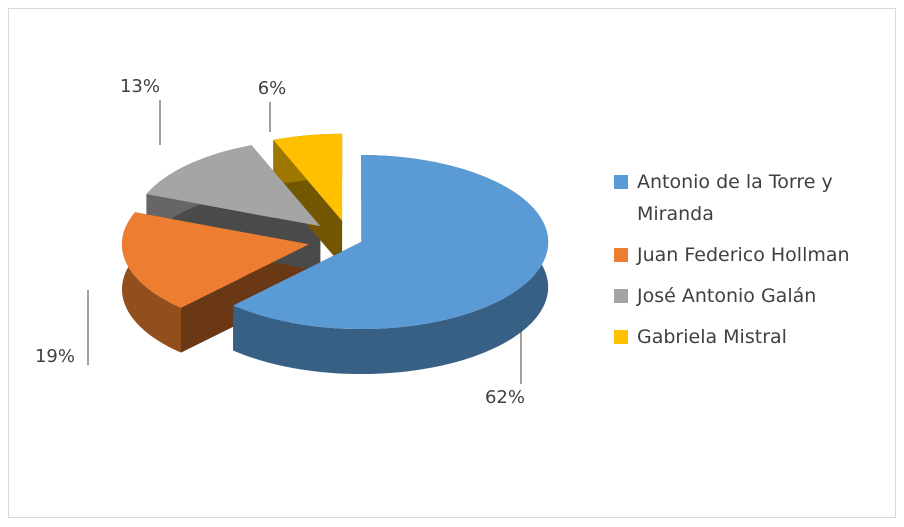 The image size is (904, 527). I want to click on data-label: 13%, so click(140, 86).